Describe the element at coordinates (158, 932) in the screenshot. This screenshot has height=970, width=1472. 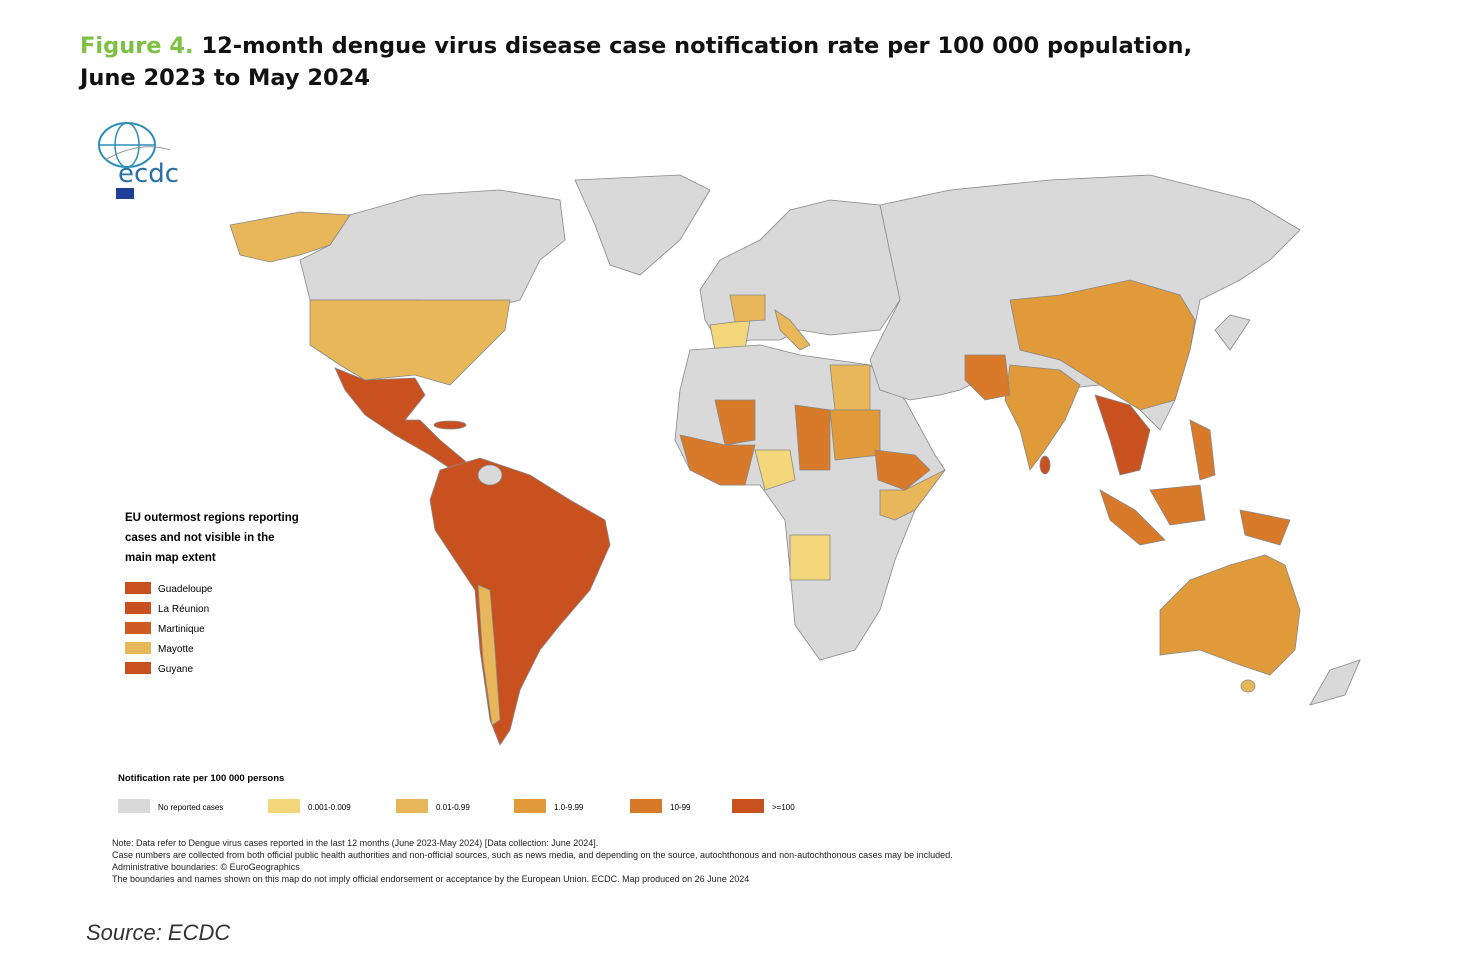
I see `source: Source: ECDC` at that location.